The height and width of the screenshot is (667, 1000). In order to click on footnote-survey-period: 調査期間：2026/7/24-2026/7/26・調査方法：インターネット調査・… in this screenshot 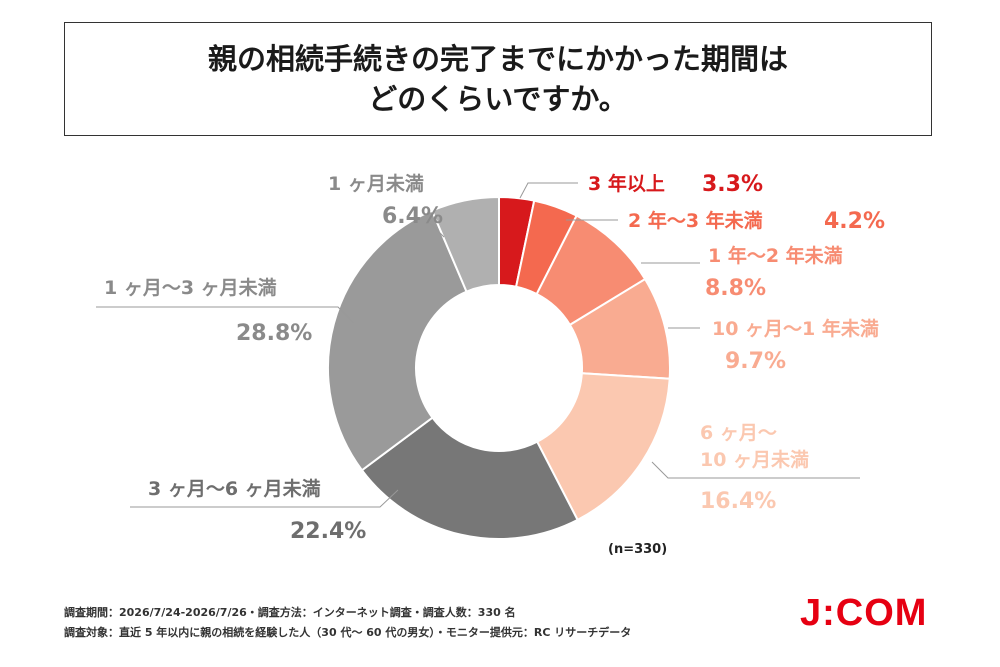, I will do `click(290, 612)`.